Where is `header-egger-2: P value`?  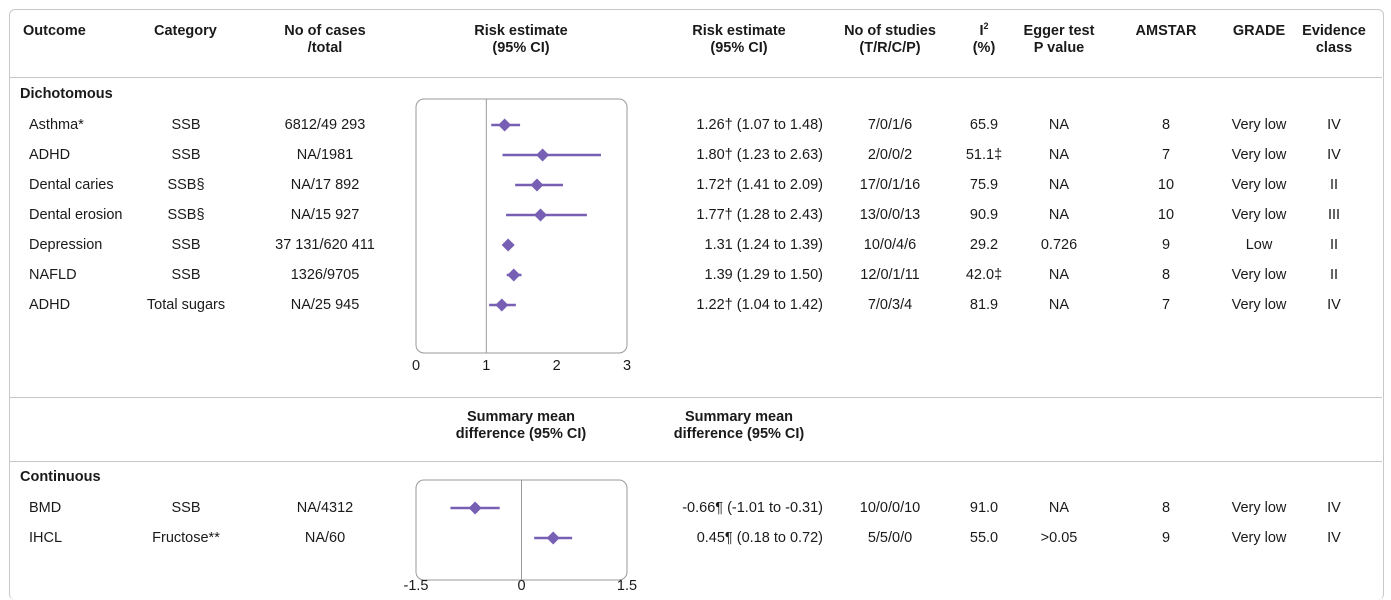 header-egger-2: P value is located at coordinates (1059, 48).